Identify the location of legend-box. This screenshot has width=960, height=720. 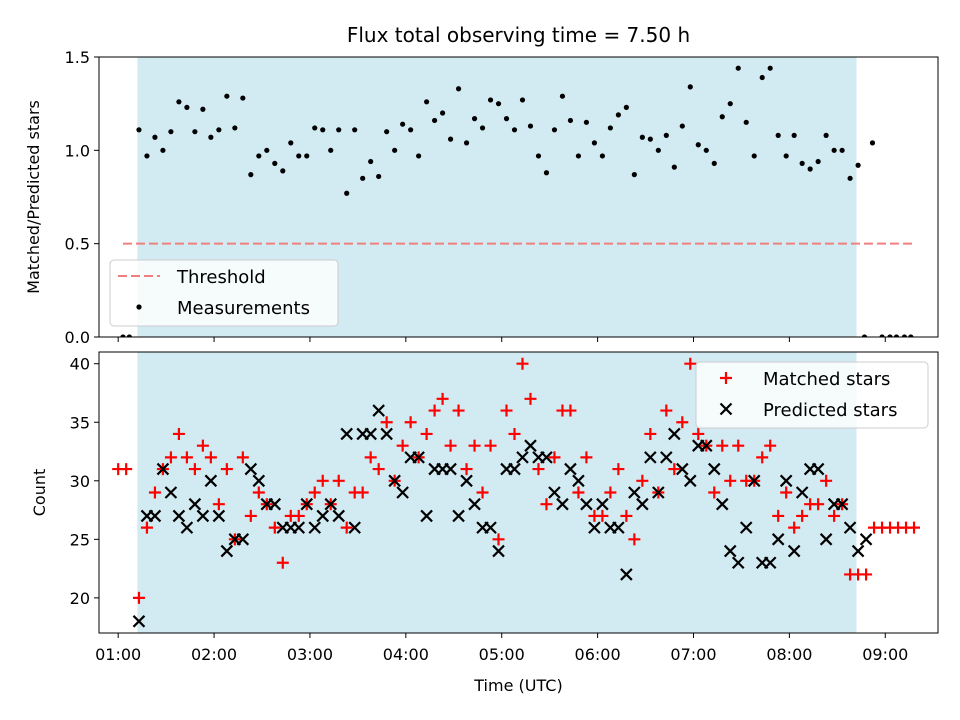
(812, 395).